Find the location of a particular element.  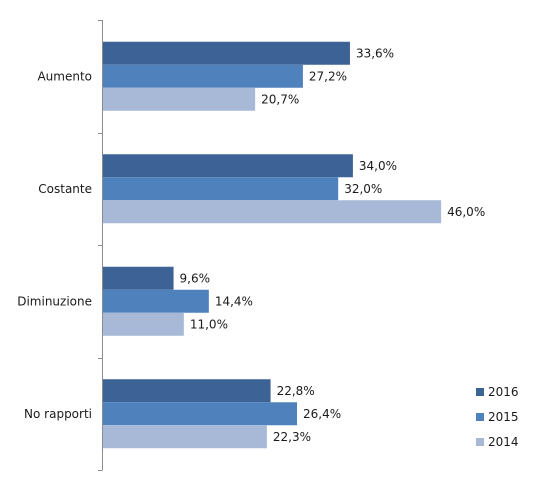

data-label: 33,6% is located at coordinates (375, 53).